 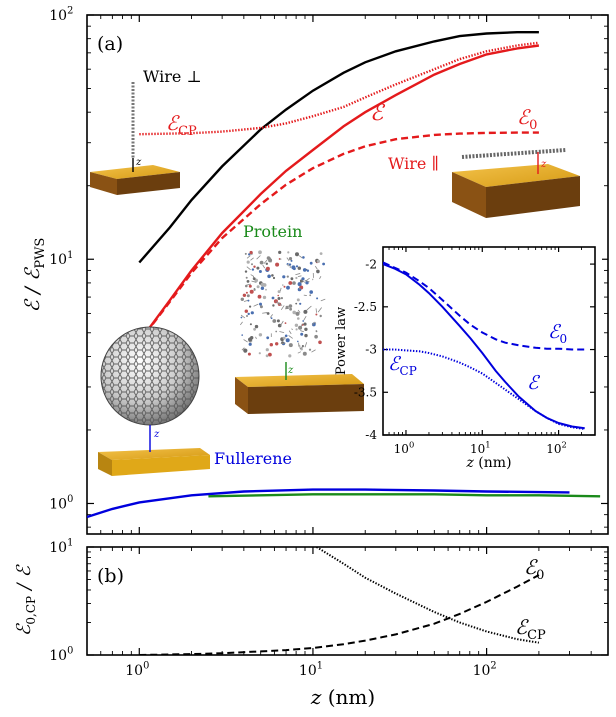 I want to click on inset-ylabel: Power law, so click(x=341, y=341).